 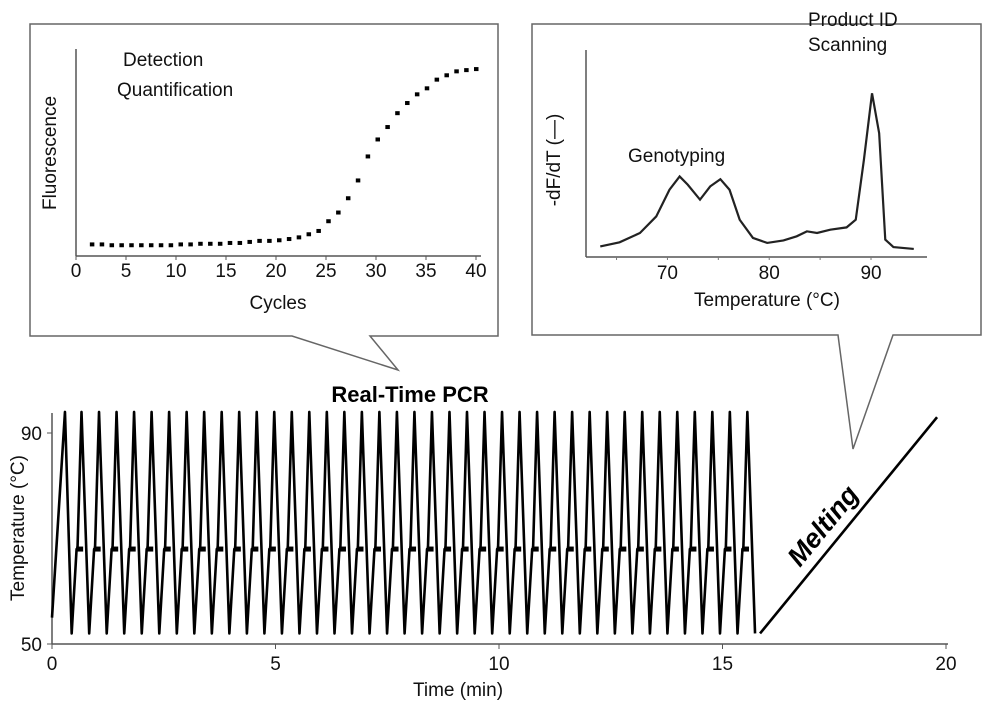 What do you see at coordinates (722, 664) in the screenshot?
I see `main-x-tick-label: 15` at bounding box center [722, 664].